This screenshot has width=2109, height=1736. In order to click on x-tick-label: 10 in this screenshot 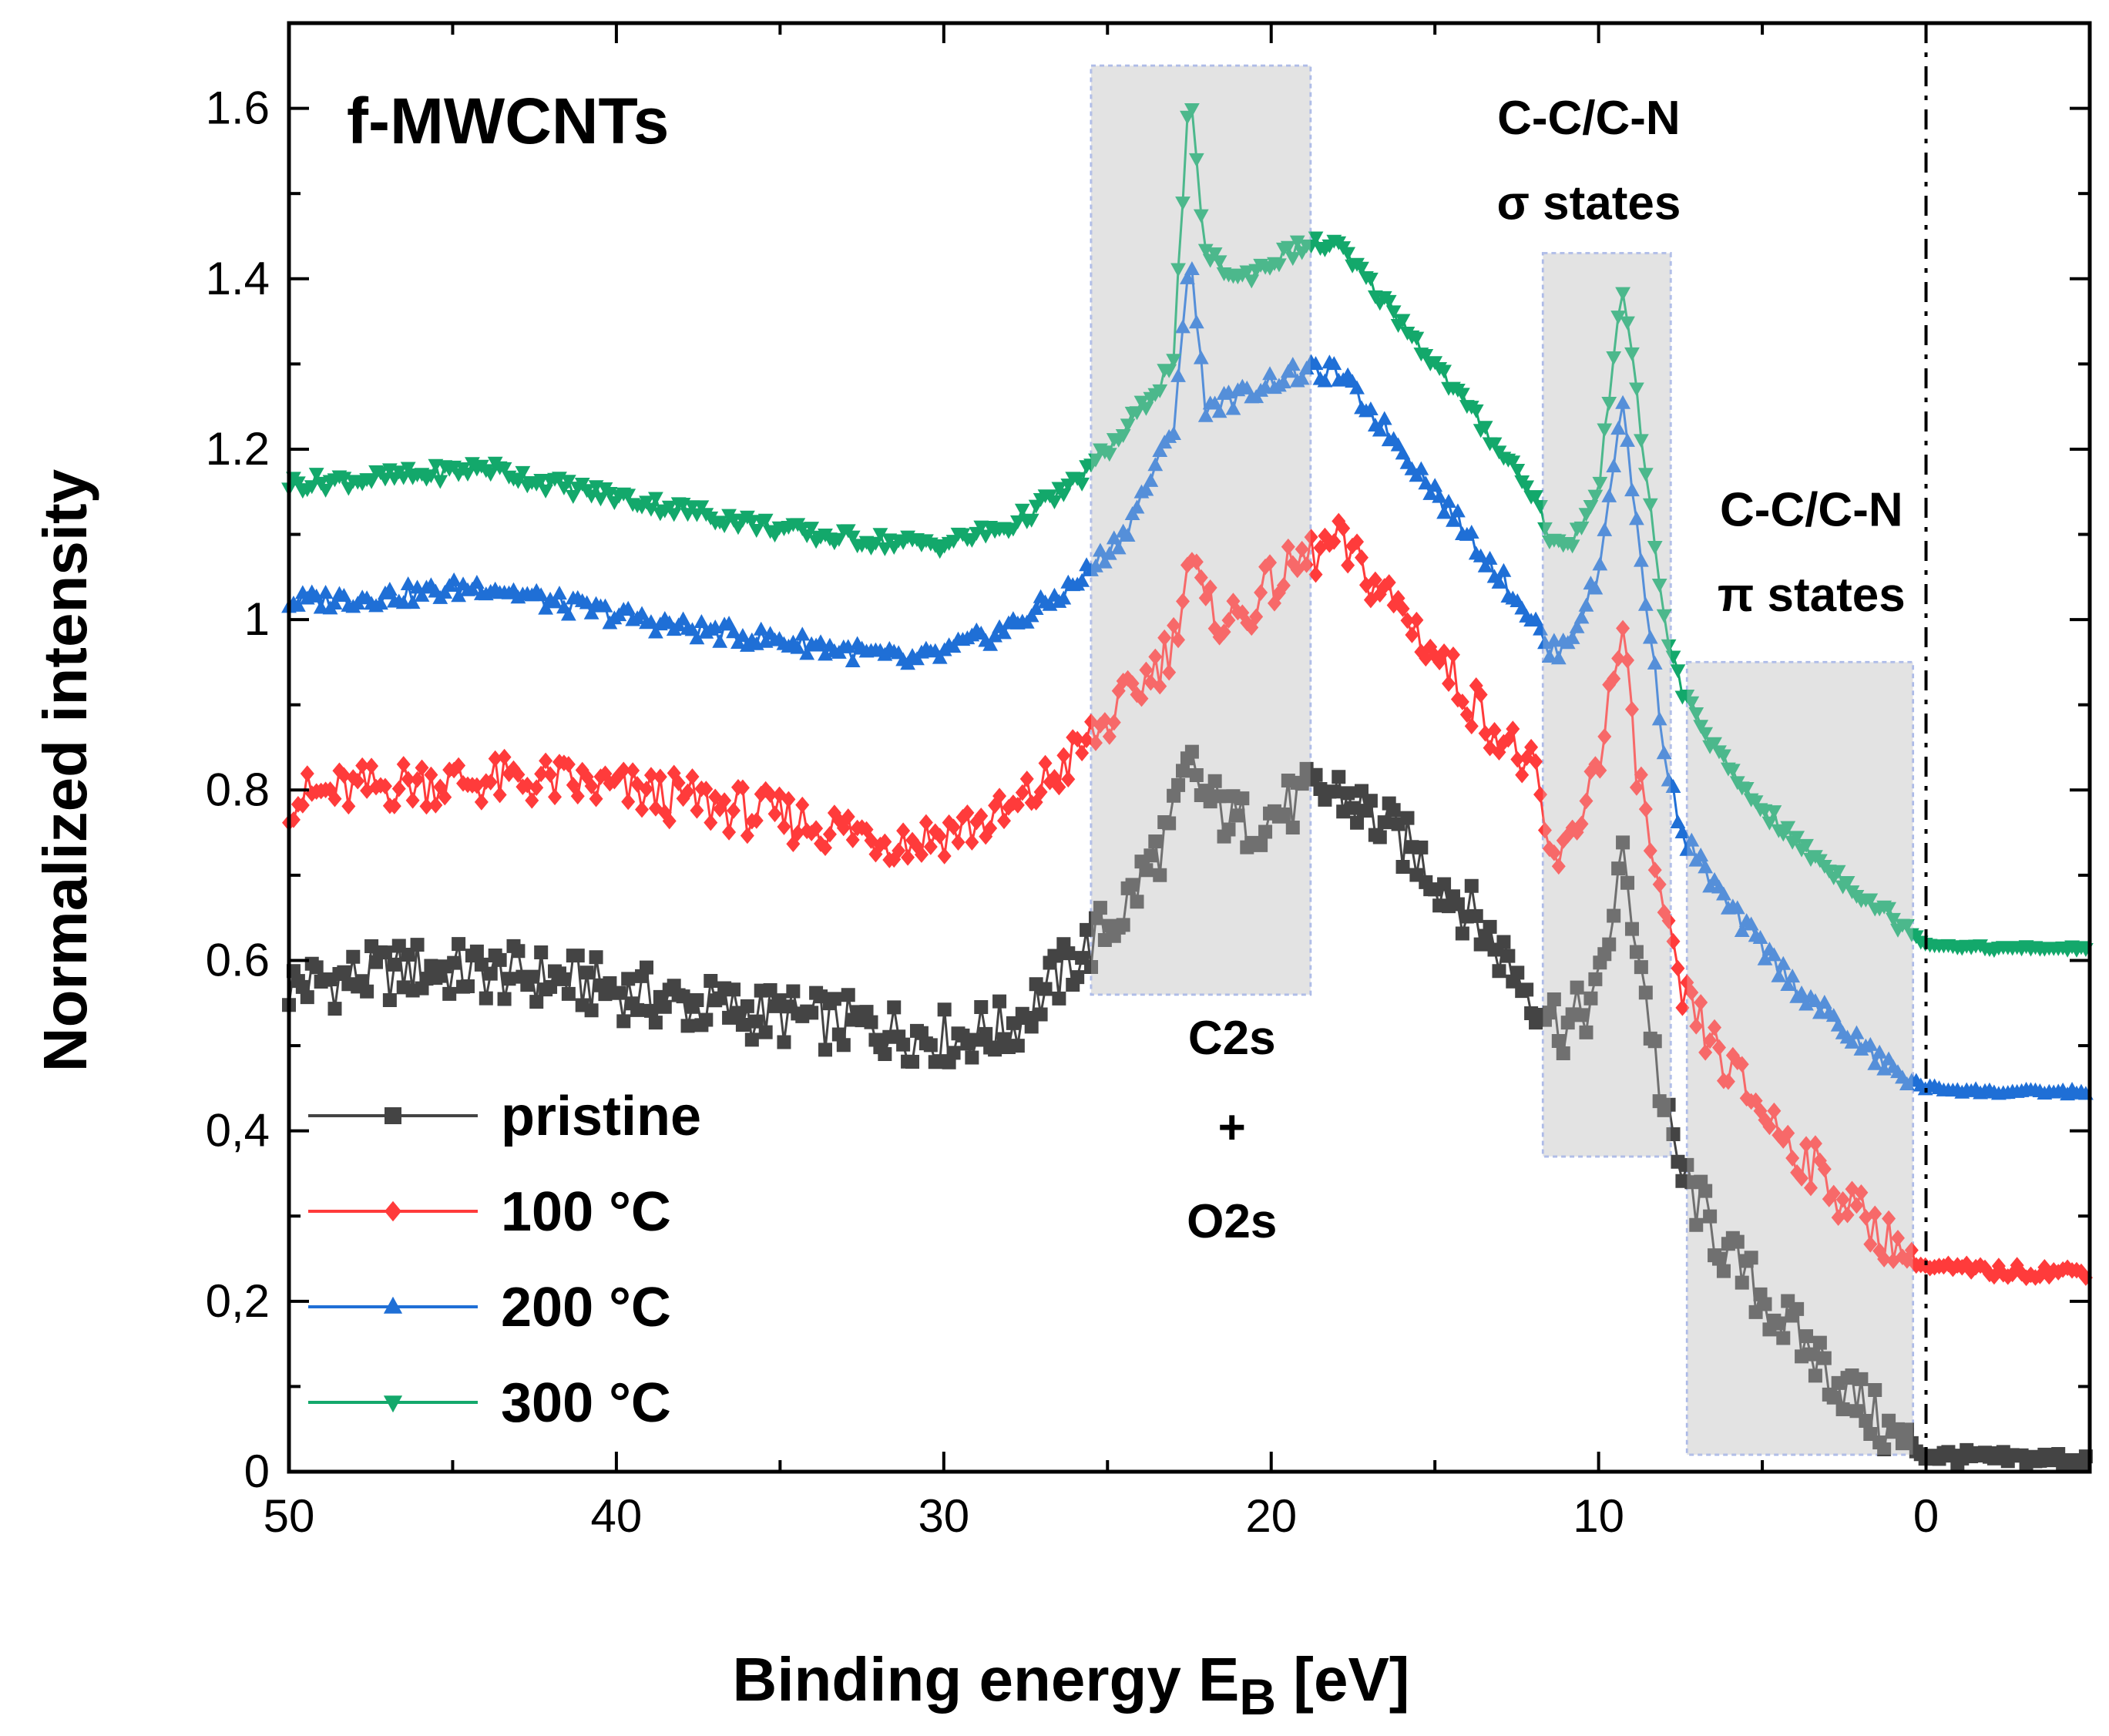, I will do `click(1598, 1516)`.